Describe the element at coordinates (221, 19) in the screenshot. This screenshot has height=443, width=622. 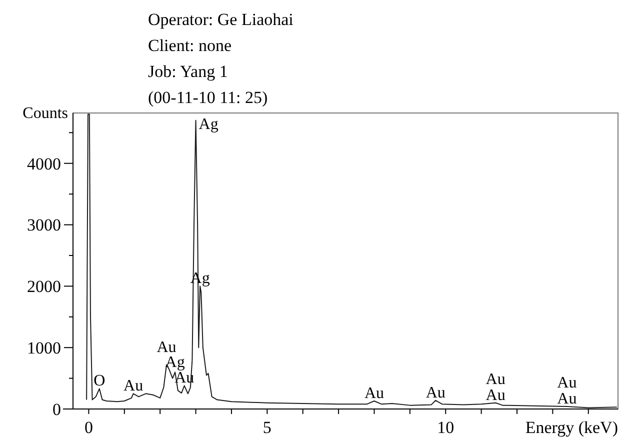
I see `text: Operator: Ge Liaohai` at that location.